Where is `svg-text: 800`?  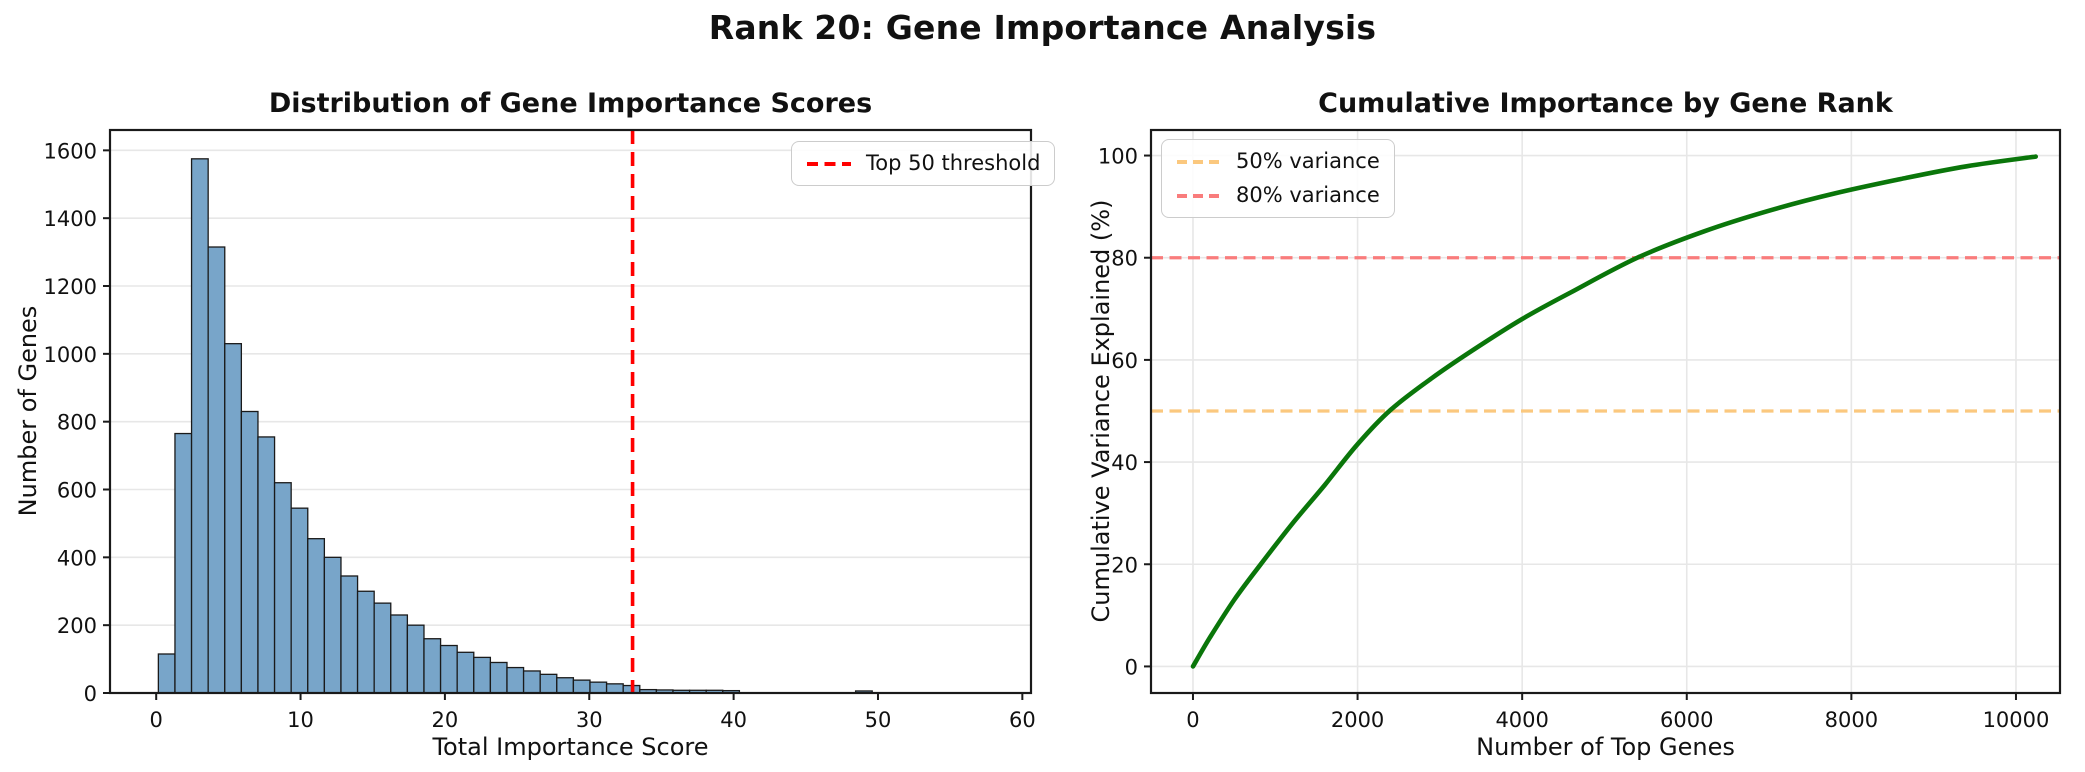
svg-text: 800 is located at coordinates (77, 423).